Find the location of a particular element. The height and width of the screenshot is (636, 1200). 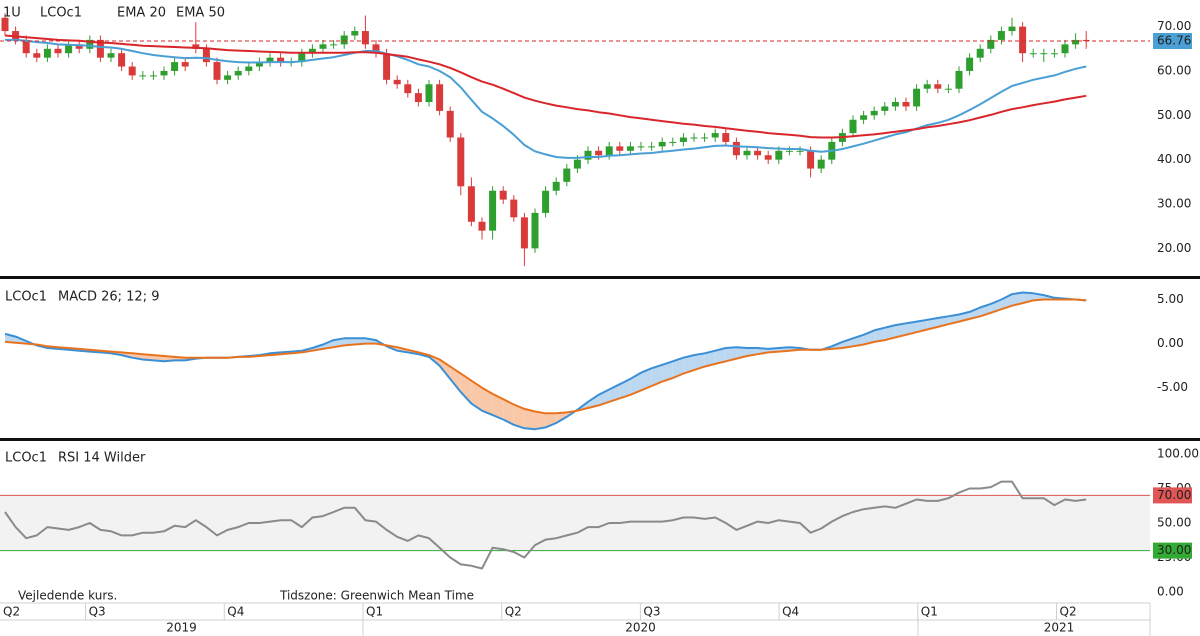

interval-label: 1U is located at coordinates (12, 13).